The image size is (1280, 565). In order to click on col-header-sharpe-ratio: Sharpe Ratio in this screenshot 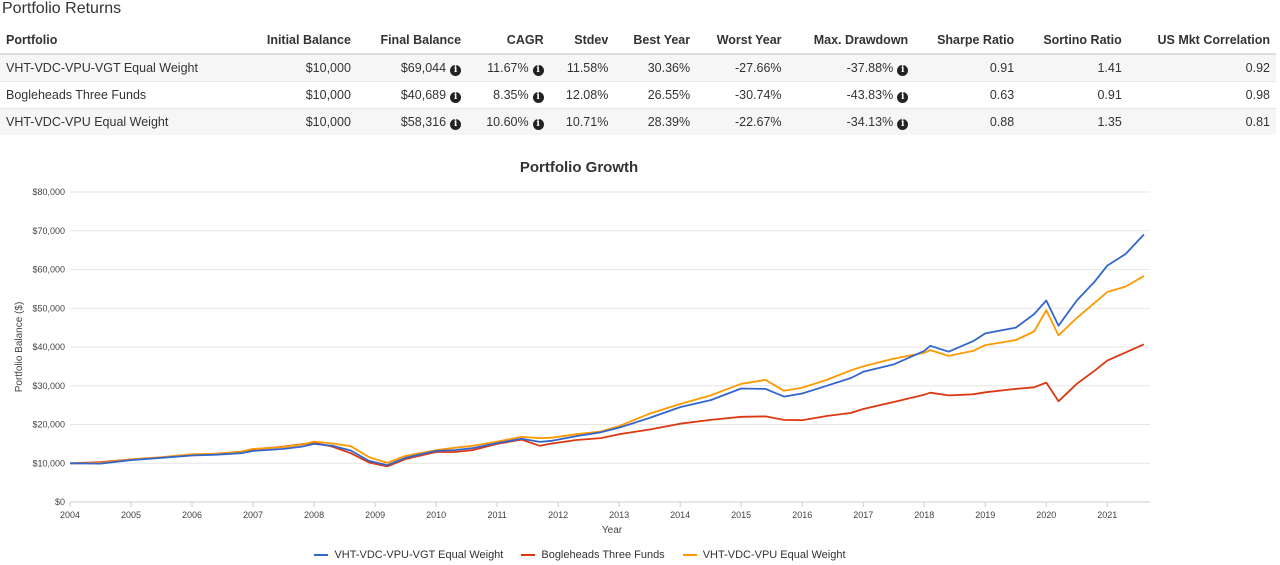, I will do `click(967, 41)`.